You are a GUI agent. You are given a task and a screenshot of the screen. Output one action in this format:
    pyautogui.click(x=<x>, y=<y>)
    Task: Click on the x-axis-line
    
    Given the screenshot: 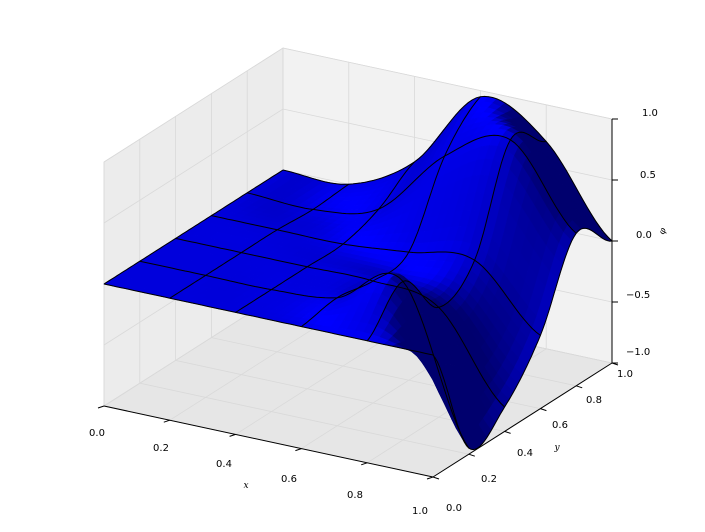 What is the action you would take?
    pyautogui.click(x=268, y=441)
    